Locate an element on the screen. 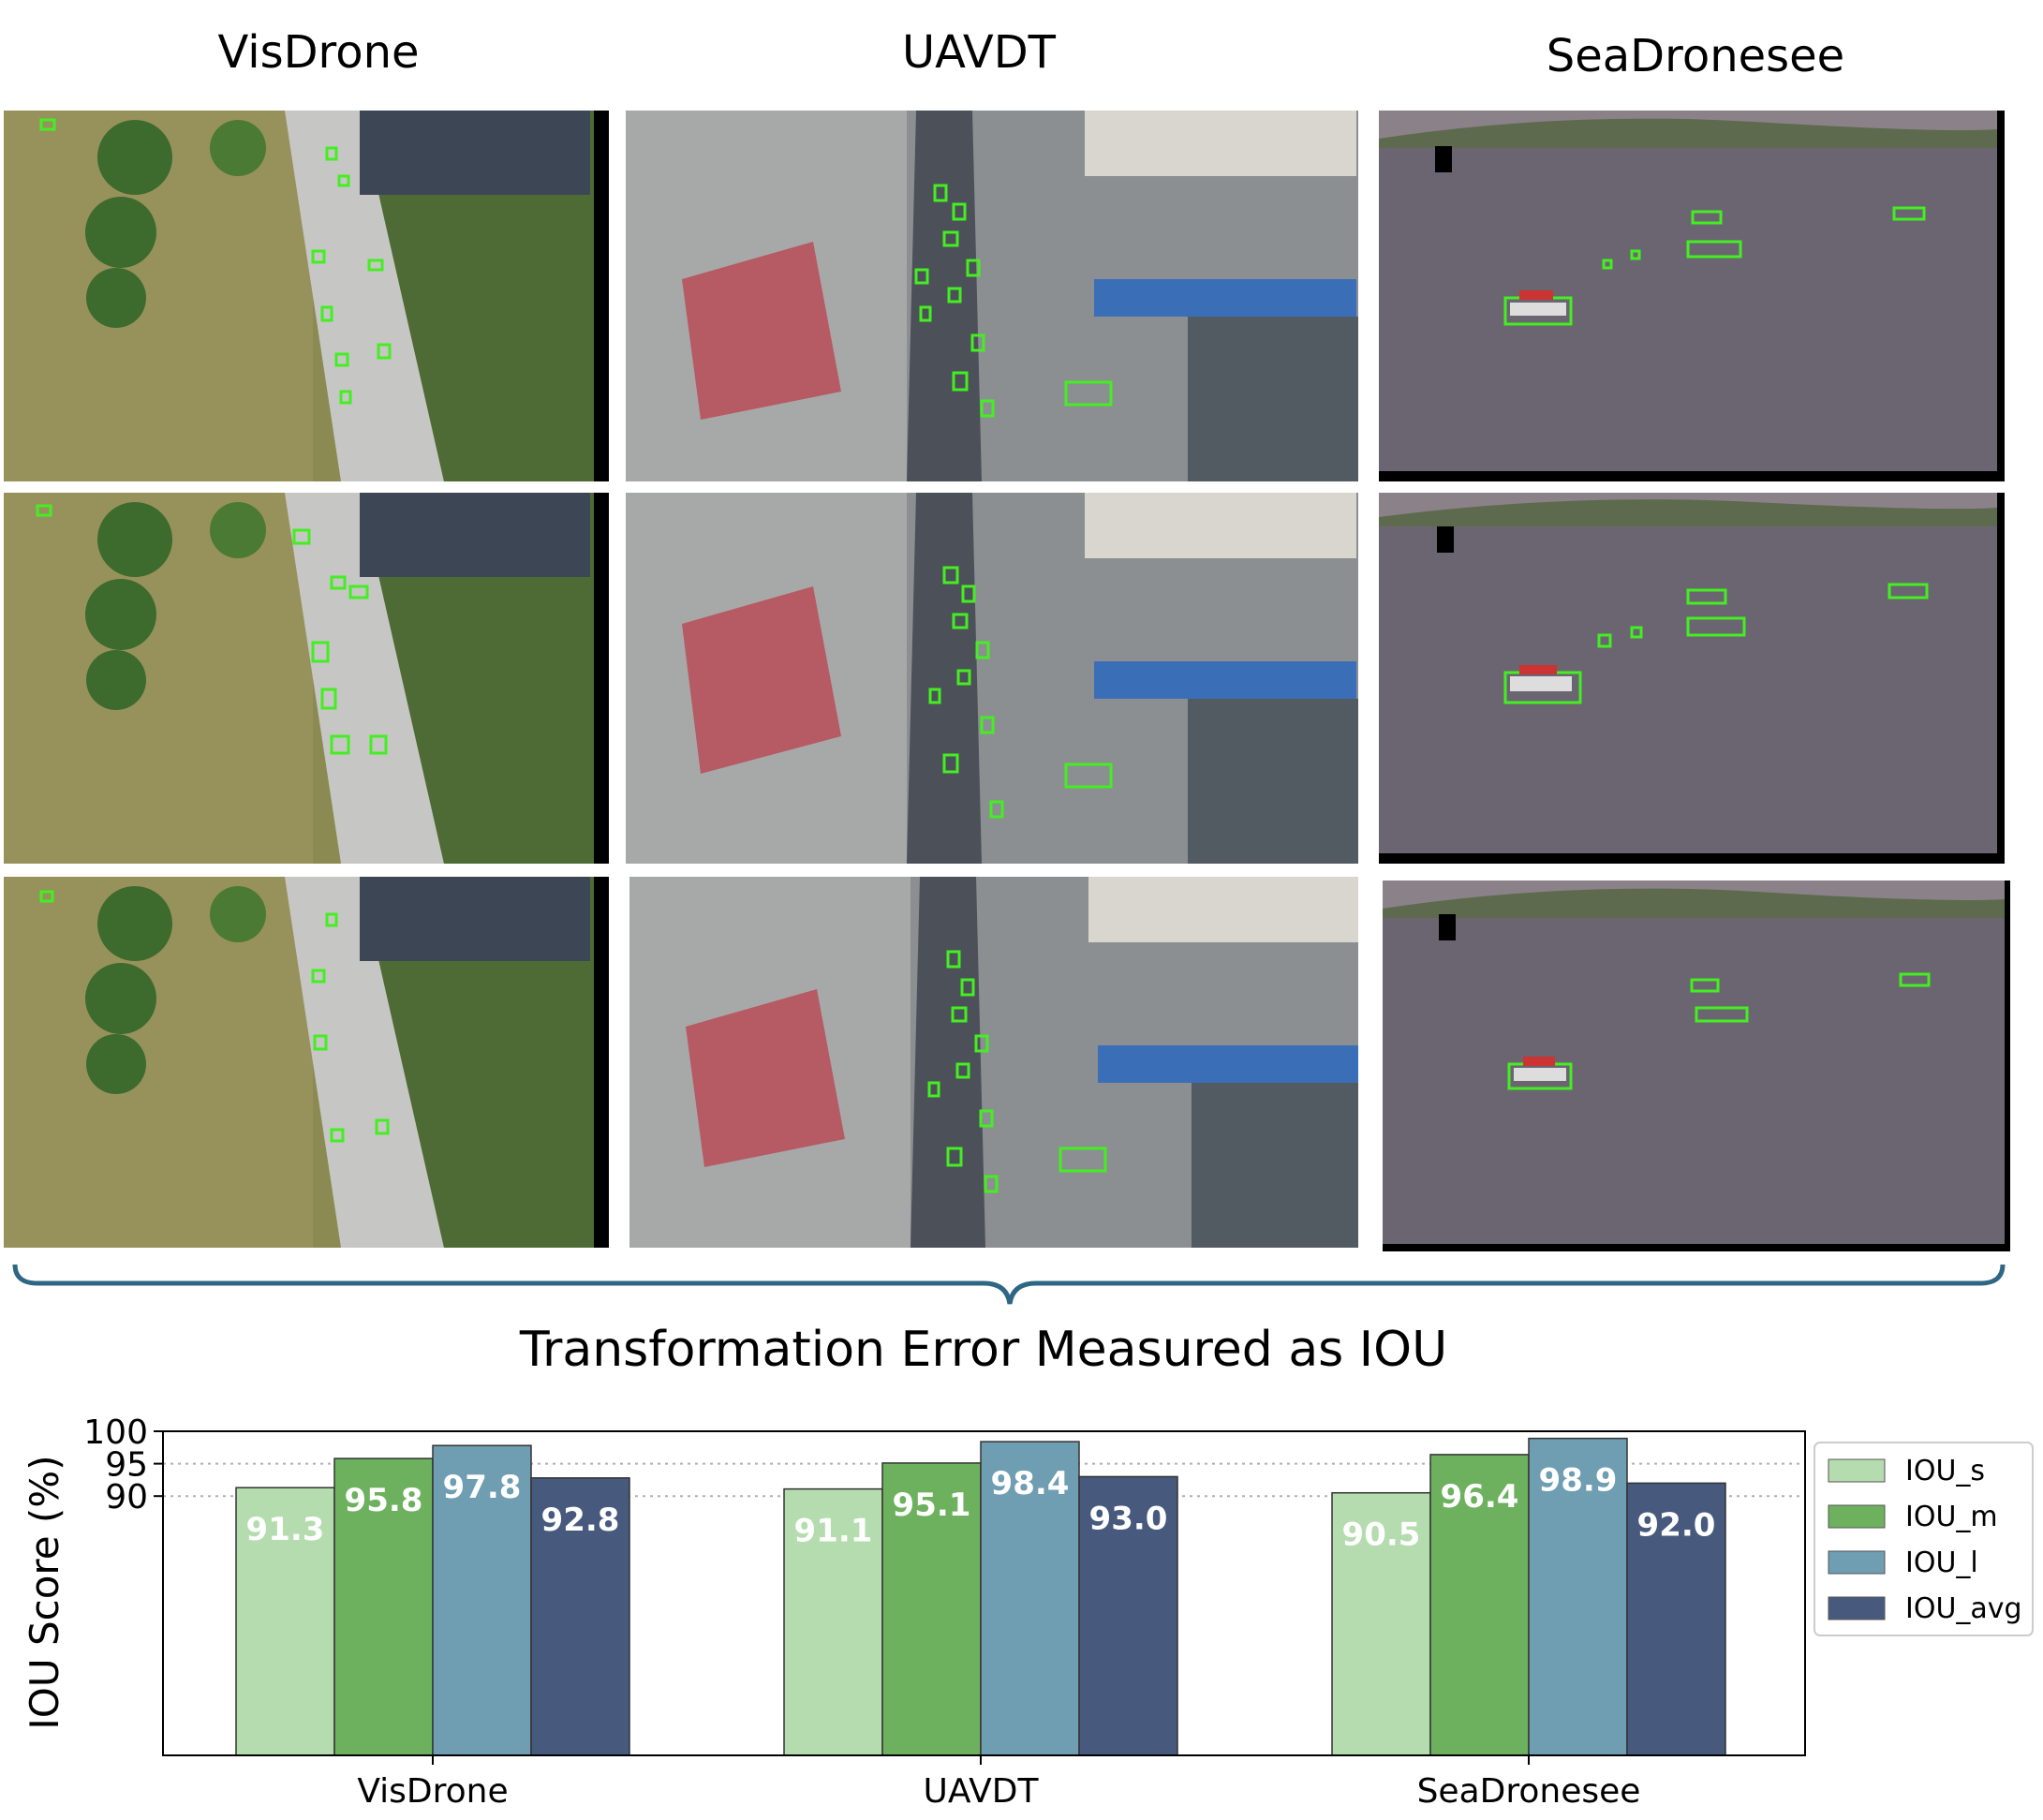  bar-value-label: 98.9 is located at coordinates (1578, 1481).